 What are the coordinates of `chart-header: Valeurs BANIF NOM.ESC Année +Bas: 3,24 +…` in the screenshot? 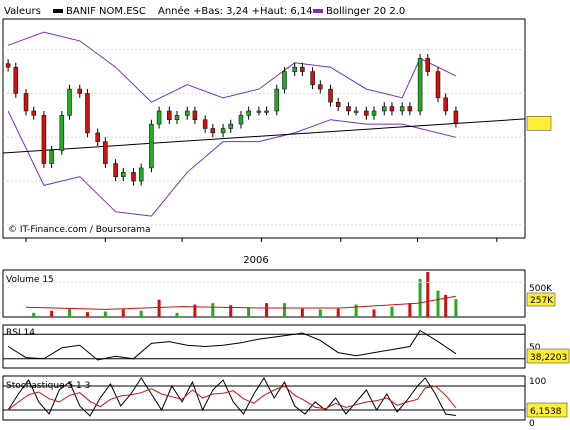 It's located at (204, 11).